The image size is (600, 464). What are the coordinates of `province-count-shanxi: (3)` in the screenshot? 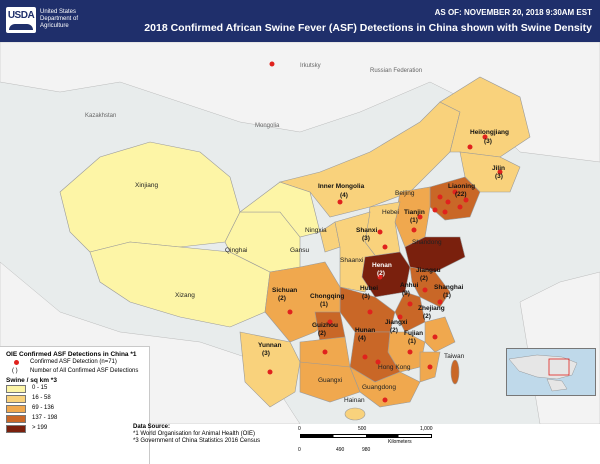 It's located at (366, 238).